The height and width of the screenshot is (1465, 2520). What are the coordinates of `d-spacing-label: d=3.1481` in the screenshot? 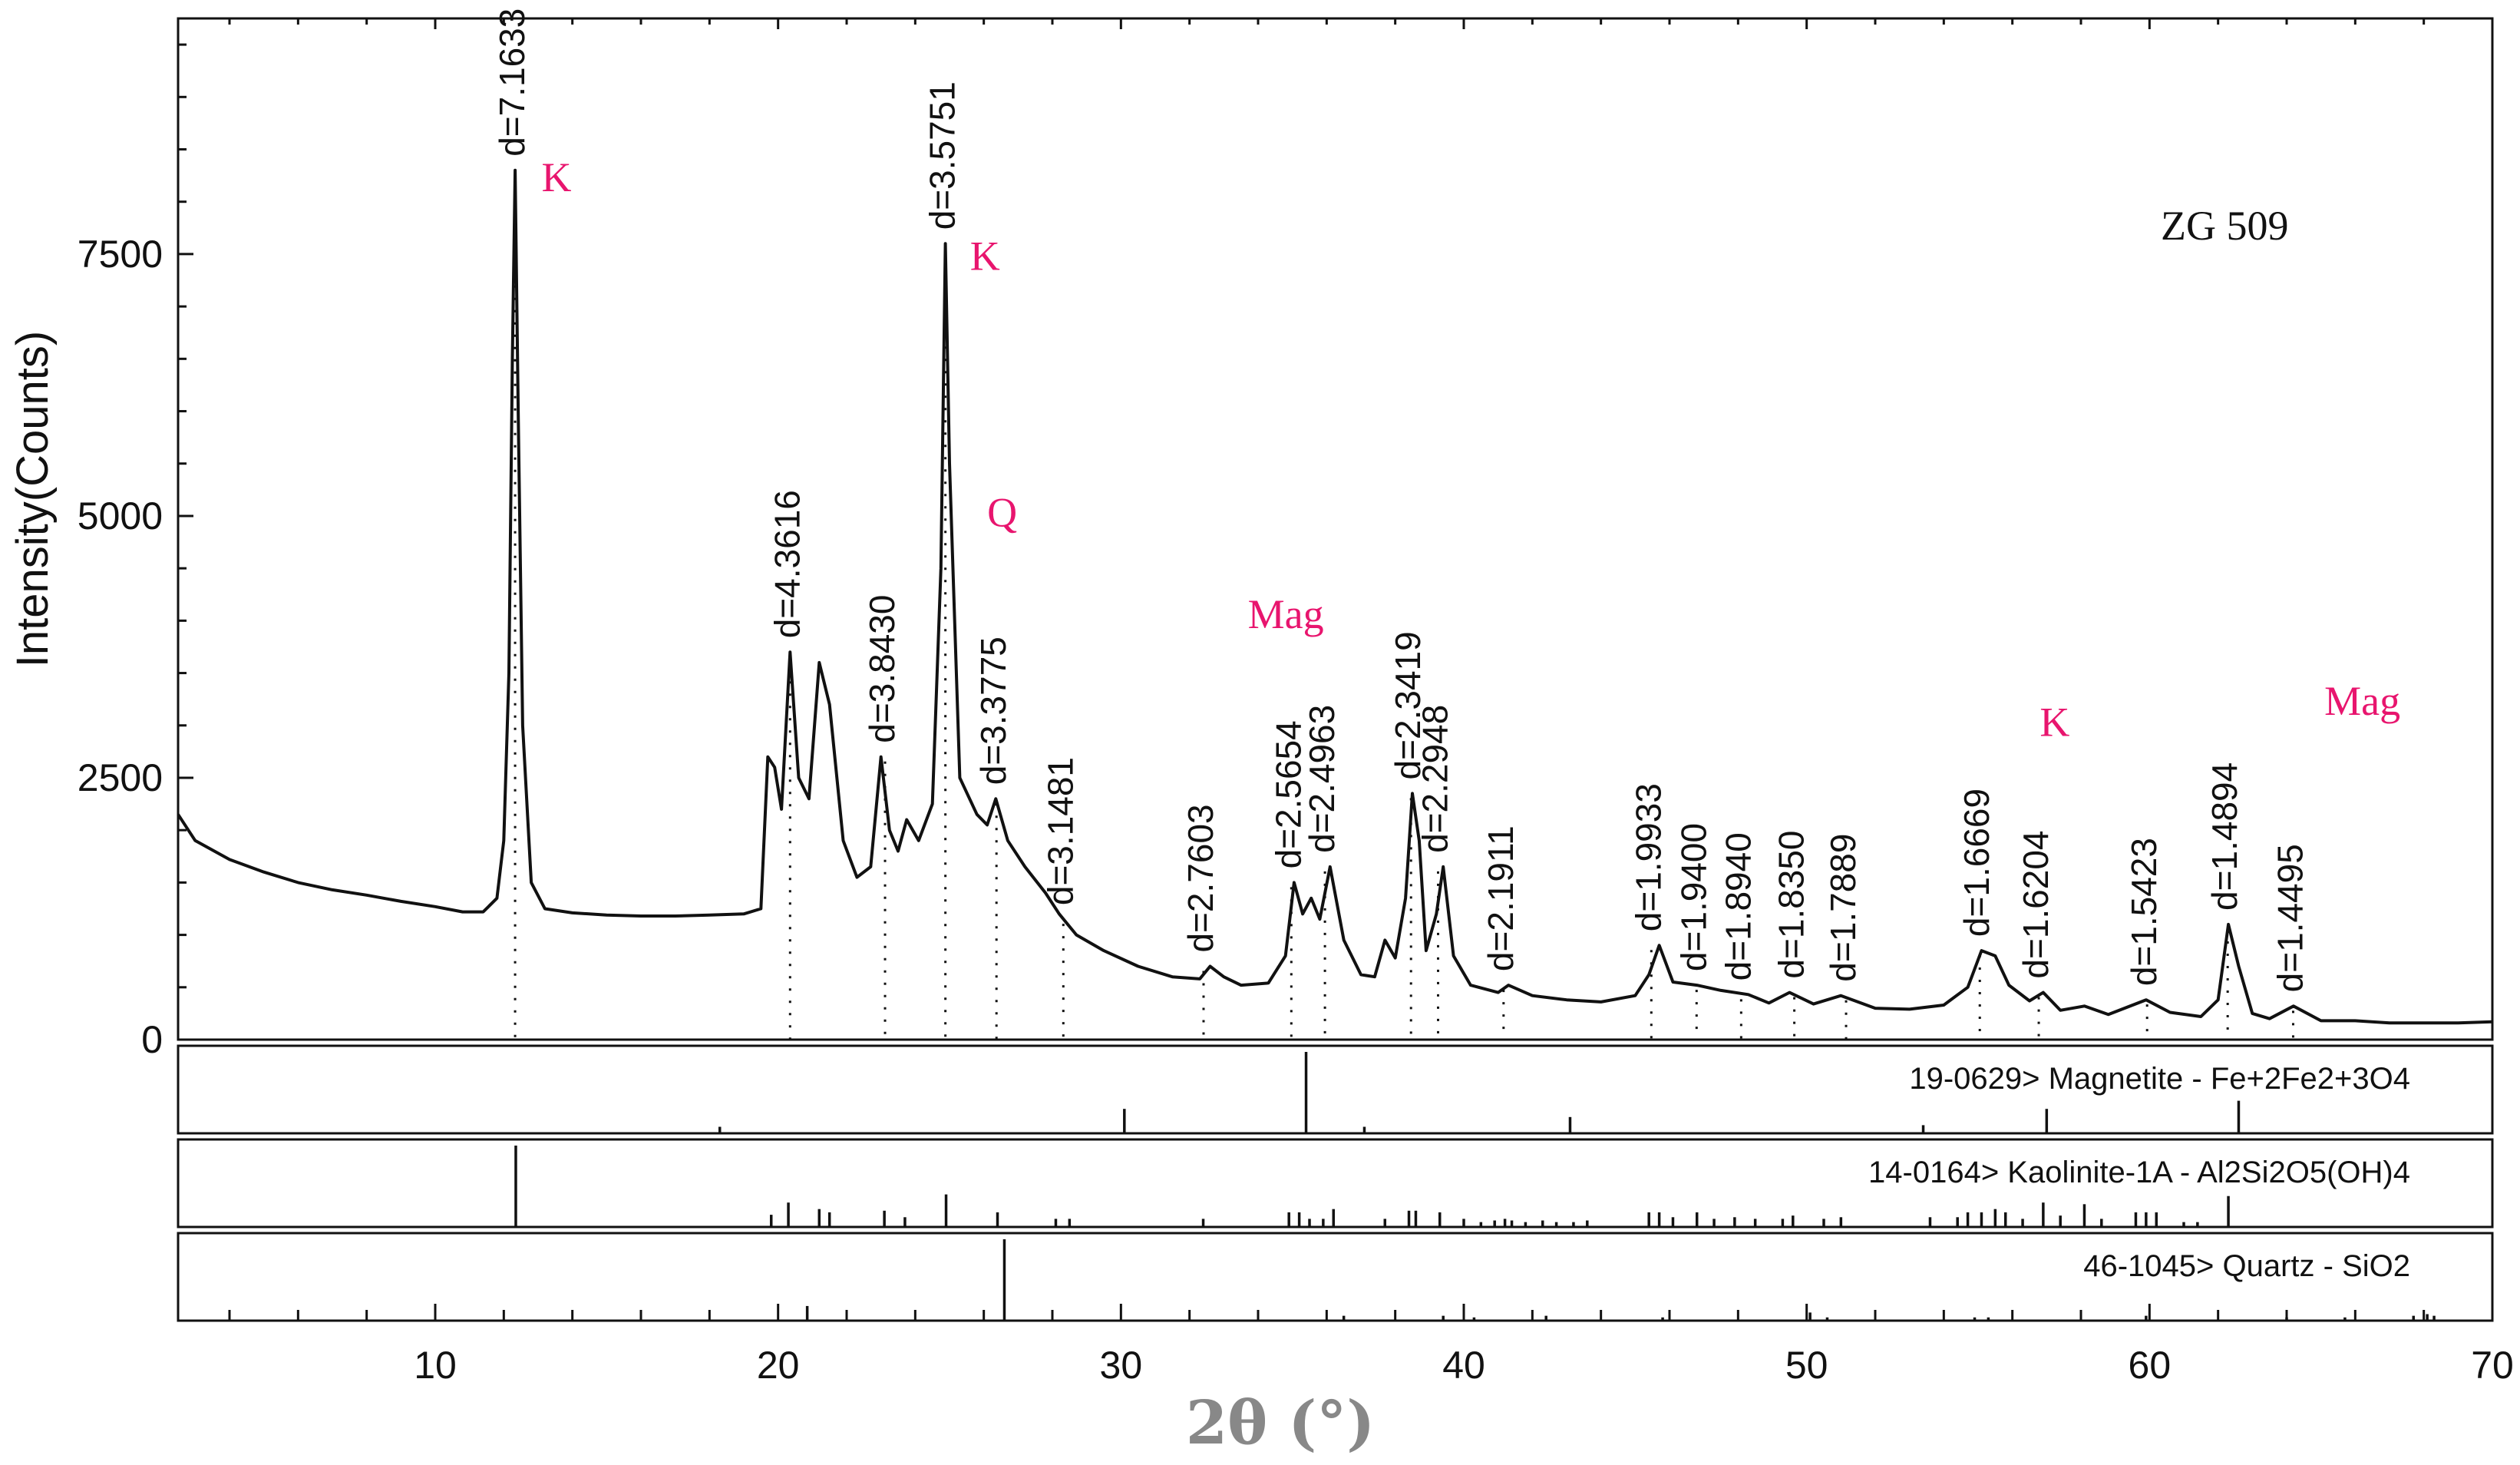 It's located at (1060, 831).